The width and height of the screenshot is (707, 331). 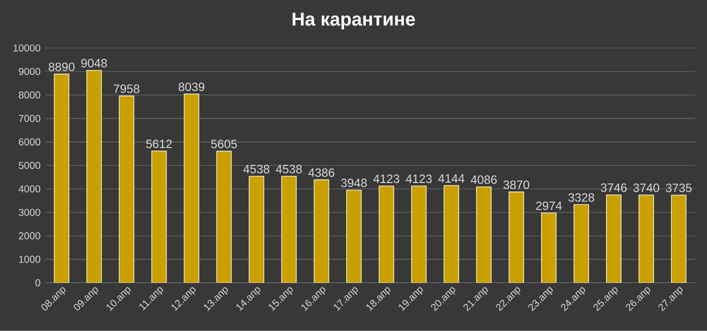 What do you see at coordinates (94, 63) in the screenshot?
I see `data-label: 9048` at bounding box center [94, 63].